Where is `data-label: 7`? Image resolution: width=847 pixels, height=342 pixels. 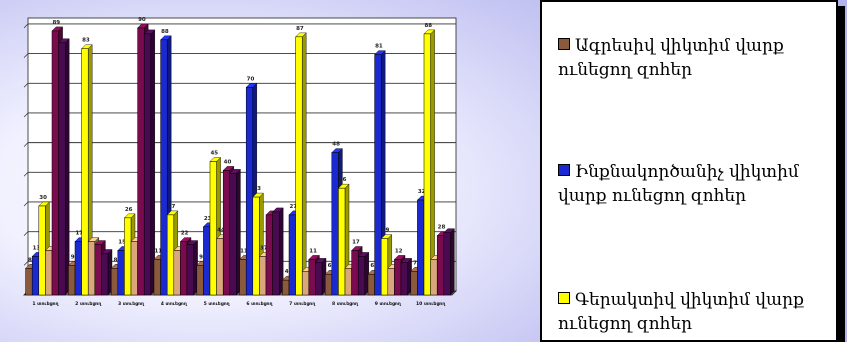 data-label: 7 is located at coordinates (415, 263).